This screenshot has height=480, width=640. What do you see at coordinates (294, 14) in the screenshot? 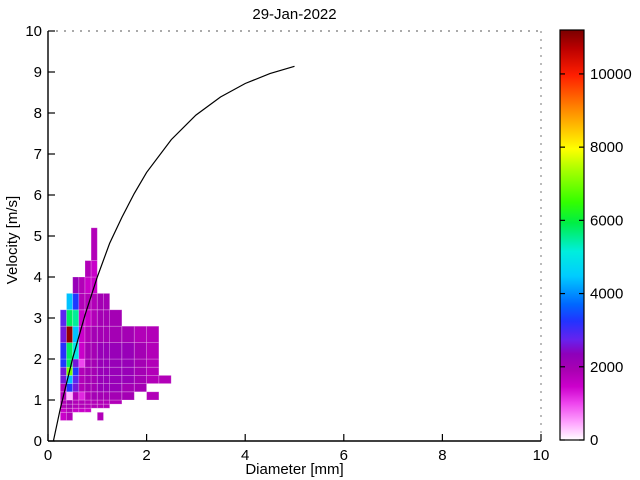
I see `chart-title: 29-Jan-2022` at bounding box center [294, 14].